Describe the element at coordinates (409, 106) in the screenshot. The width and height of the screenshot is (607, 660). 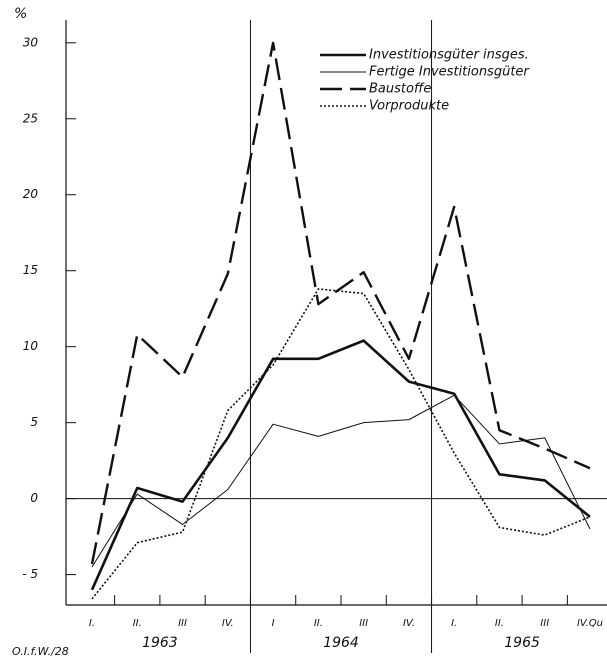
I see `legend-label: Vorprodukte` at that location.